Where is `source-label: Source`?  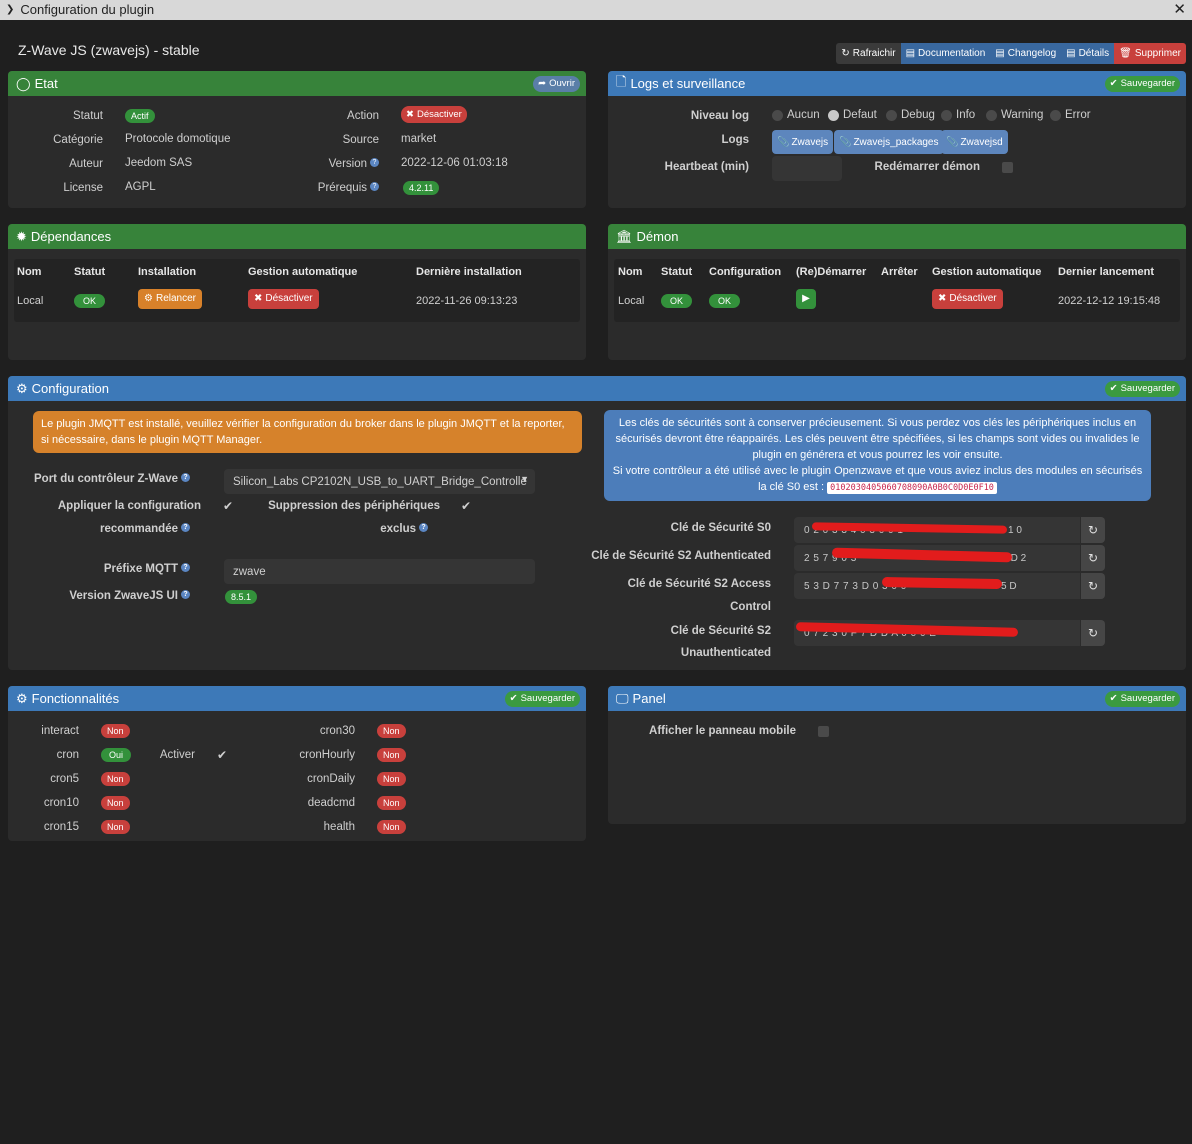
source-label: Source is located at coordinates (360, 140).